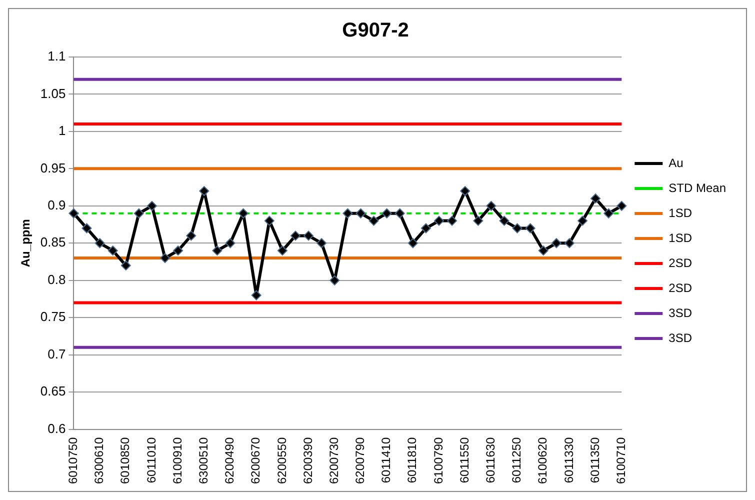 Image resolution: width=755 pixels, height=500 pixels. Describe the element at coordinates (490, 460) in the screenshot. I see `x-tick-label: 6011630` at that location.